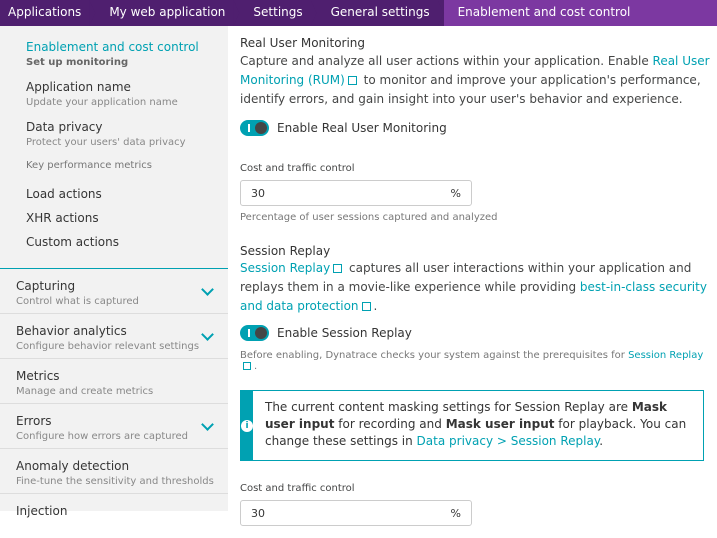 The height and width of the screenshot is (538, 717). What do you see at coordinates (114, 380) in the screenshot?
I see `sidebar-group-metrics: Metrics Manage and create metrics` at bounding box center [114, 380].